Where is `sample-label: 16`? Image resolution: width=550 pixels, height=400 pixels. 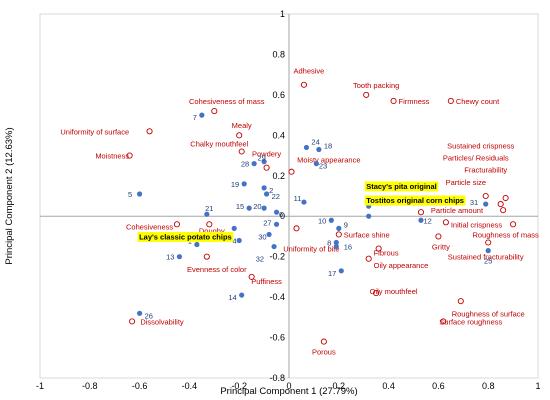
sample-label: 16 is located at coordinates (348, 247).